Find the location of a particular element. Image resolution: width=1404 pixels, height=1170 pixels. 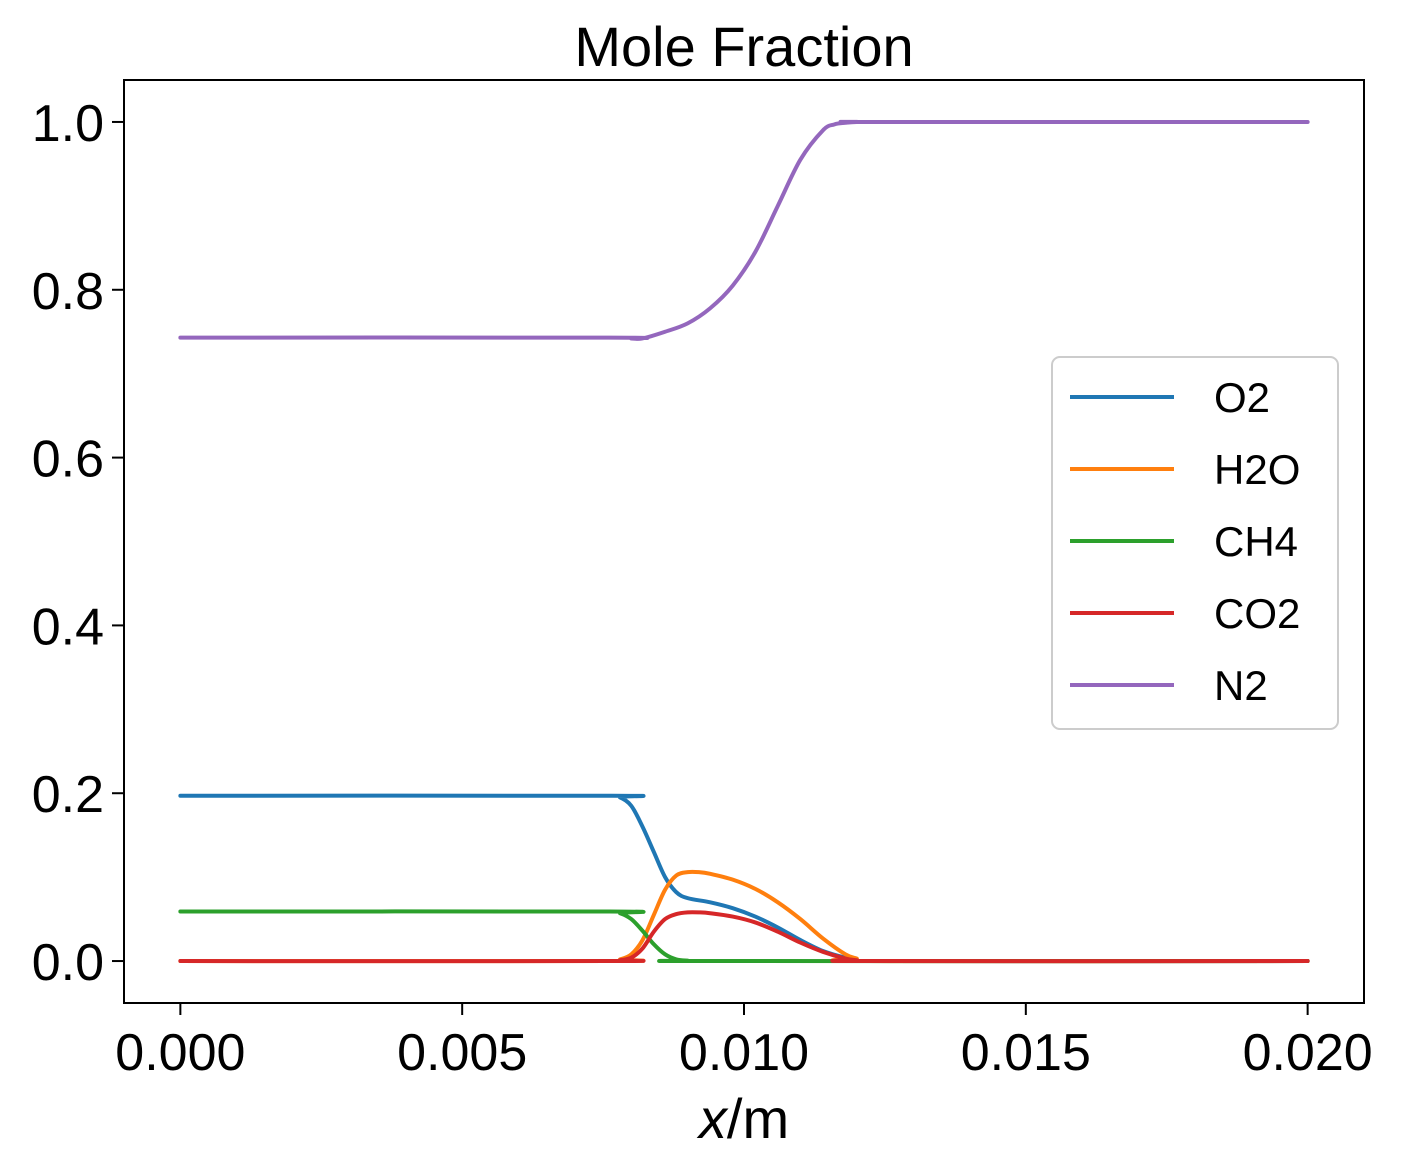

x-tick-label: 0.000 is located at coordinates (180, 1053).